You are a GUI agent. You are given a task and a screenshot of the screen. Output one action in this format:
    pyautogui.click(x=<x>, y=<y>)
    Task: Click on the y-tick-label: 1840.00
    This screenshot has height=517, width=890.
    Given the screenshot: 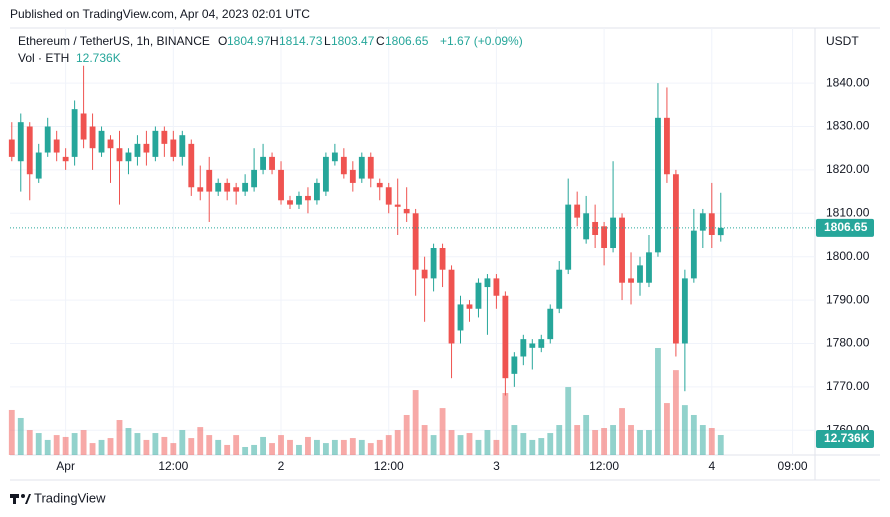 What is the action you would take?
    pyautogui.click(x=848, y=82)
    